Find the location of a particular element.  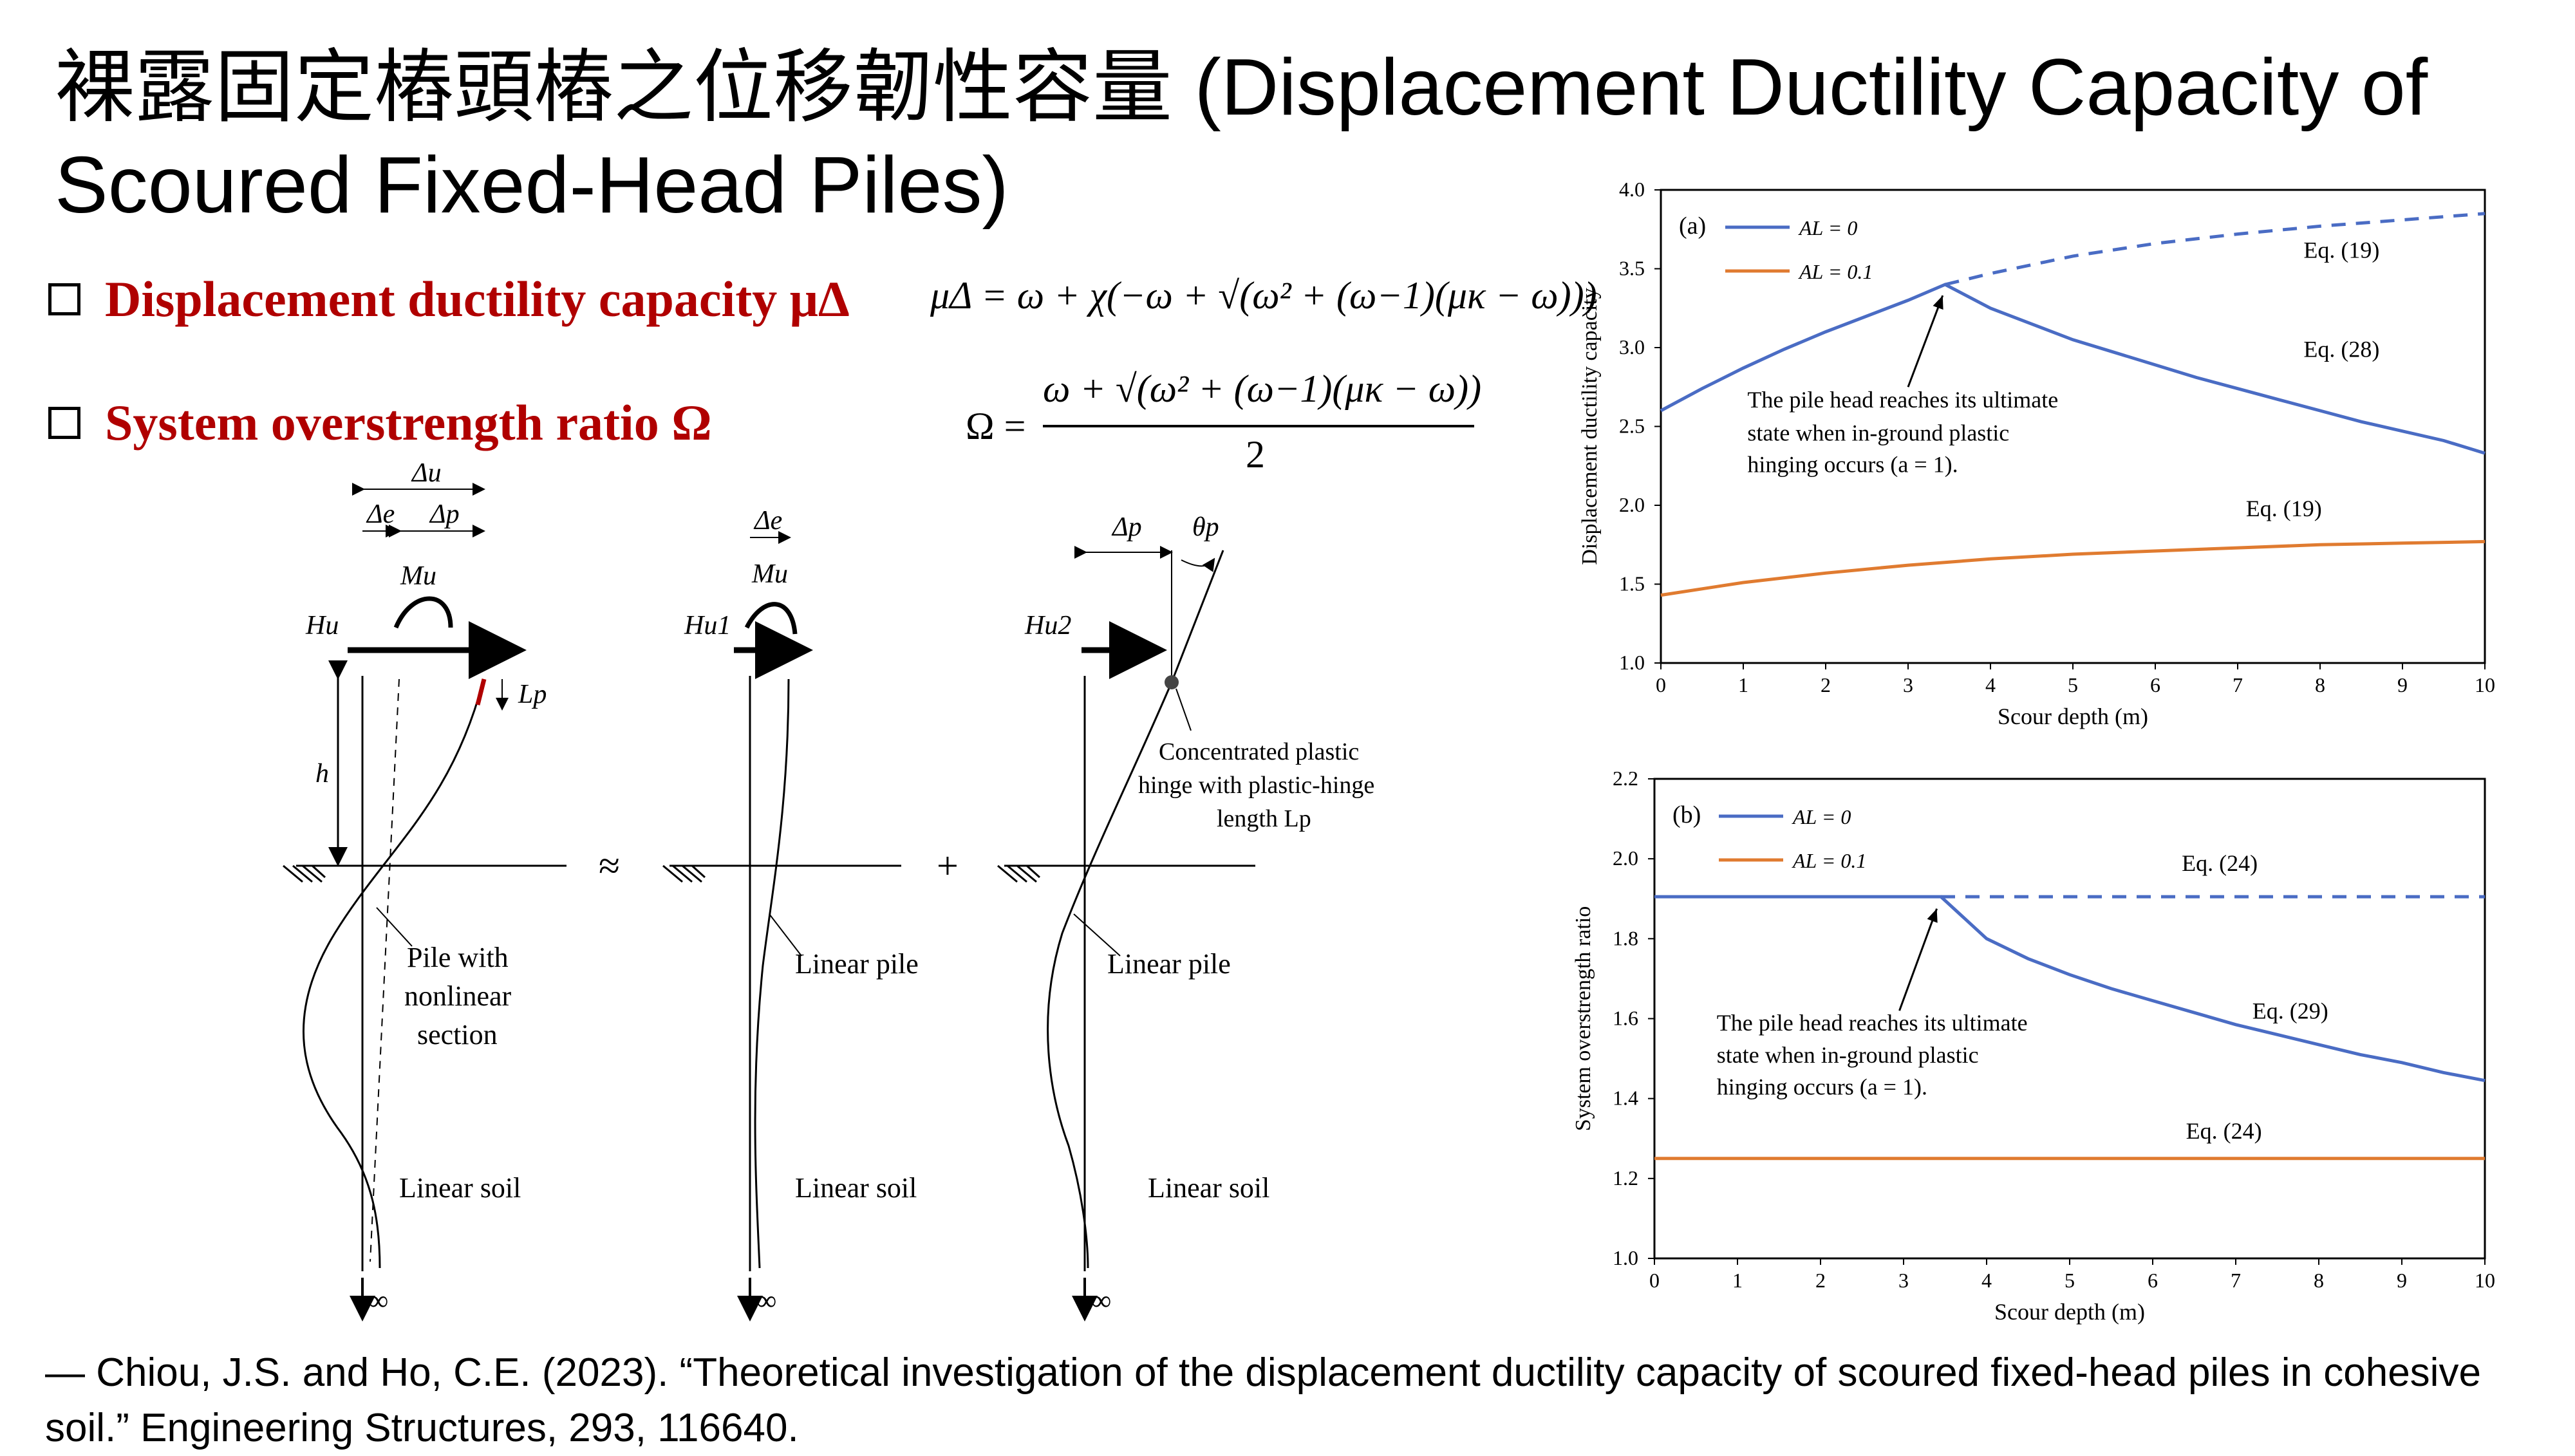

label-hinge-2: hinge with plastic-hinge is located at coordinates (1256, 785).